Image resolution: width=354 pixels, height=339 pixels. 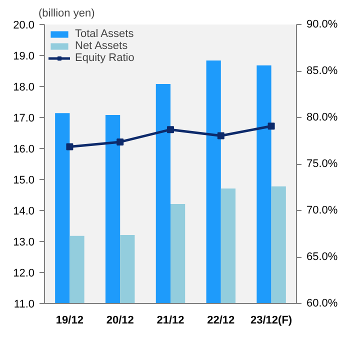 I want to click on y2-tick-label: 65.0%, so click(x=322, y=257).